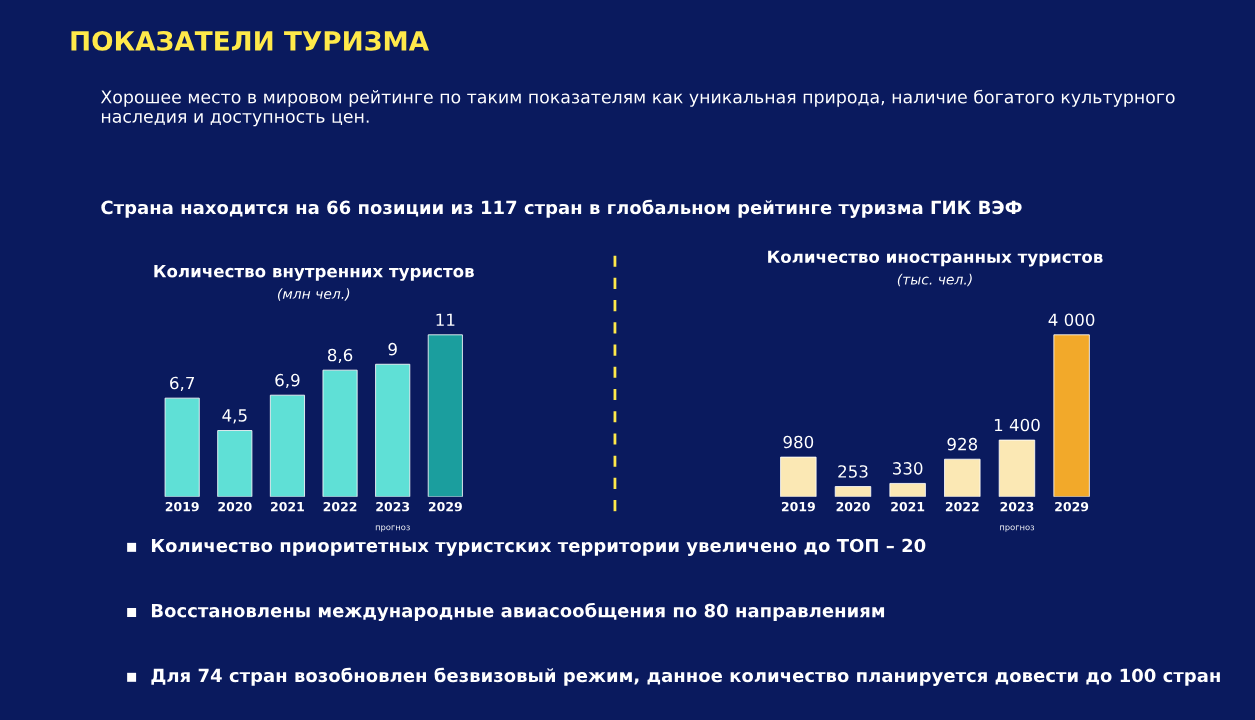 The height and width of the screenshot is (720, 1255). I want to click on chart-title: Количество иностранных туристов, so click(935, 258).